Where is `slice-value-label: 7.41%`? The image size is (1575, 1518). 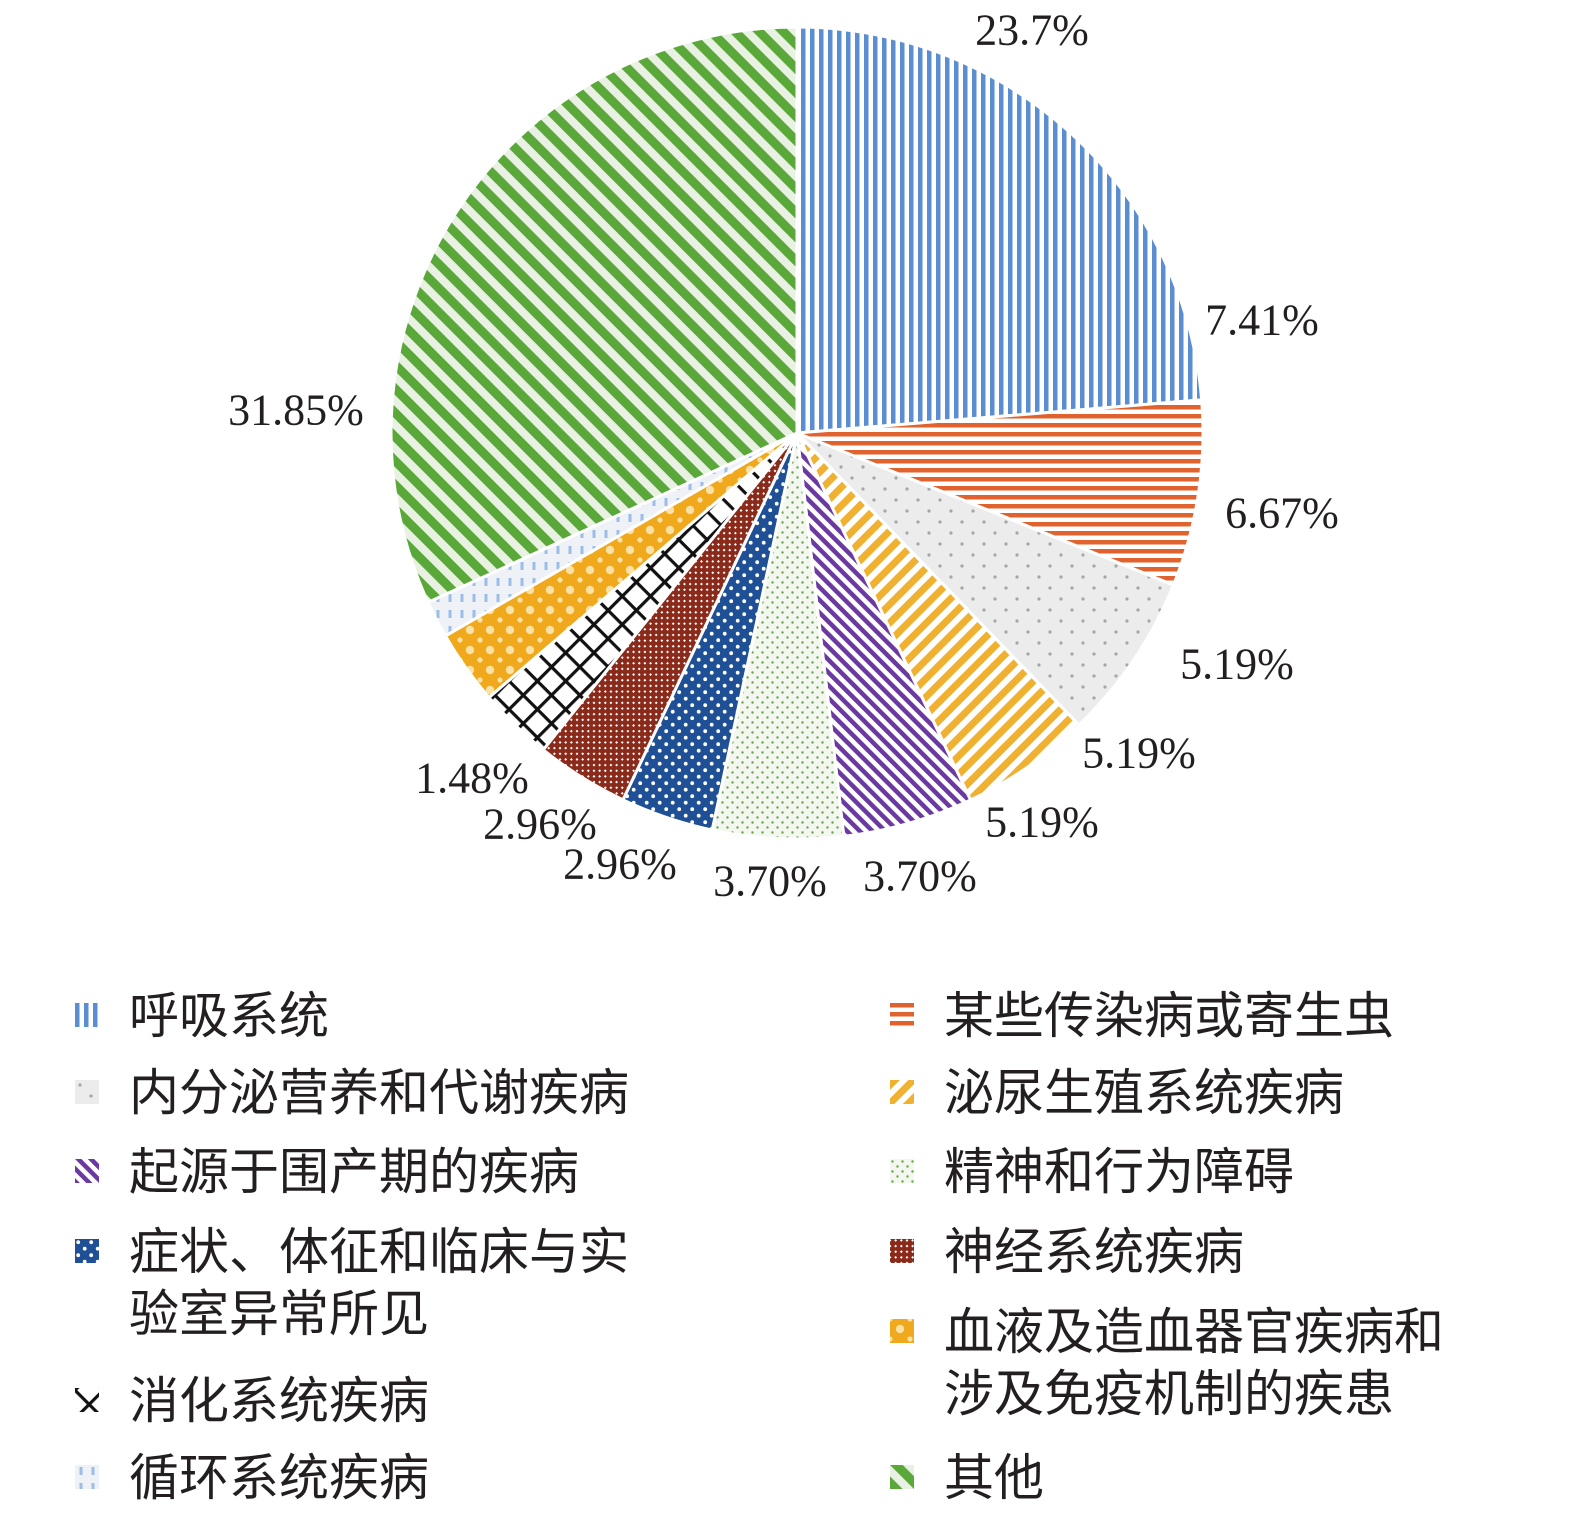
slice-value-label: 7.41% is located at coordinates (1262, 320).